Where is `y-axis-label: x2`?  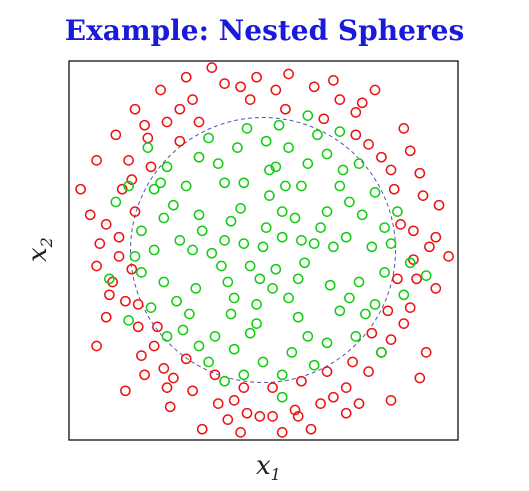 y-axis-label: x2 is located at coordinates (39, 249).